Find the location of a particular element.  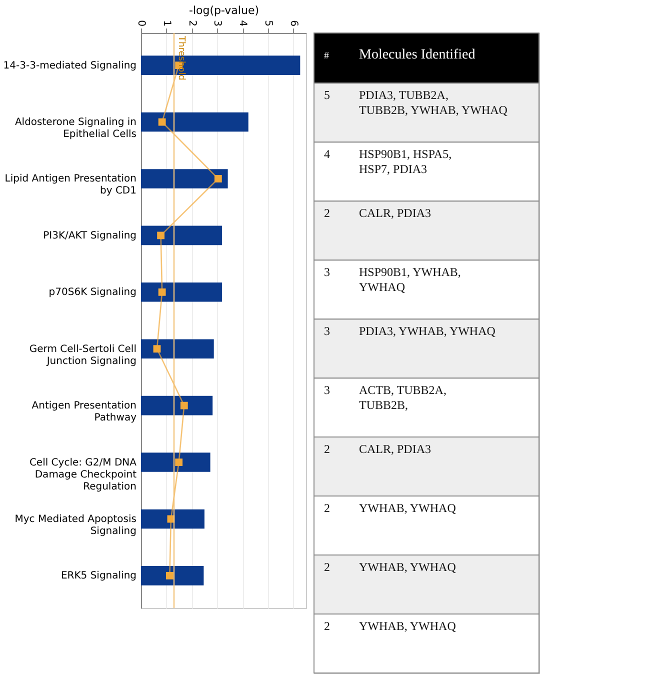

text: ACTB, TUBB2A, TUBB2B, is located at coordinates (402, 397).